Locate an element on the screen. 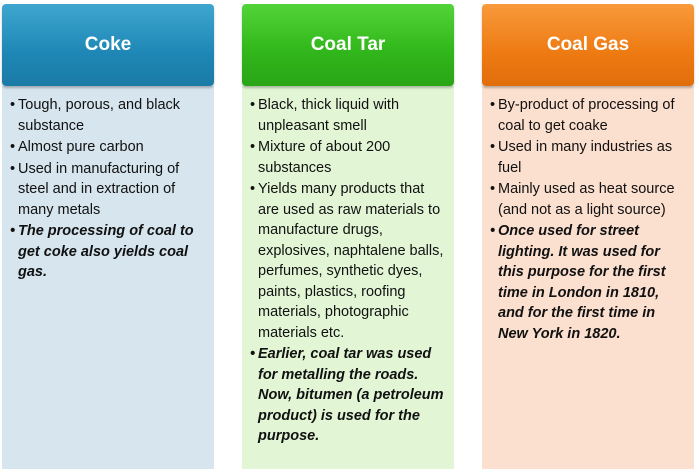  coal-gas-header: Coal Gas is located at coordinates (588, 45).